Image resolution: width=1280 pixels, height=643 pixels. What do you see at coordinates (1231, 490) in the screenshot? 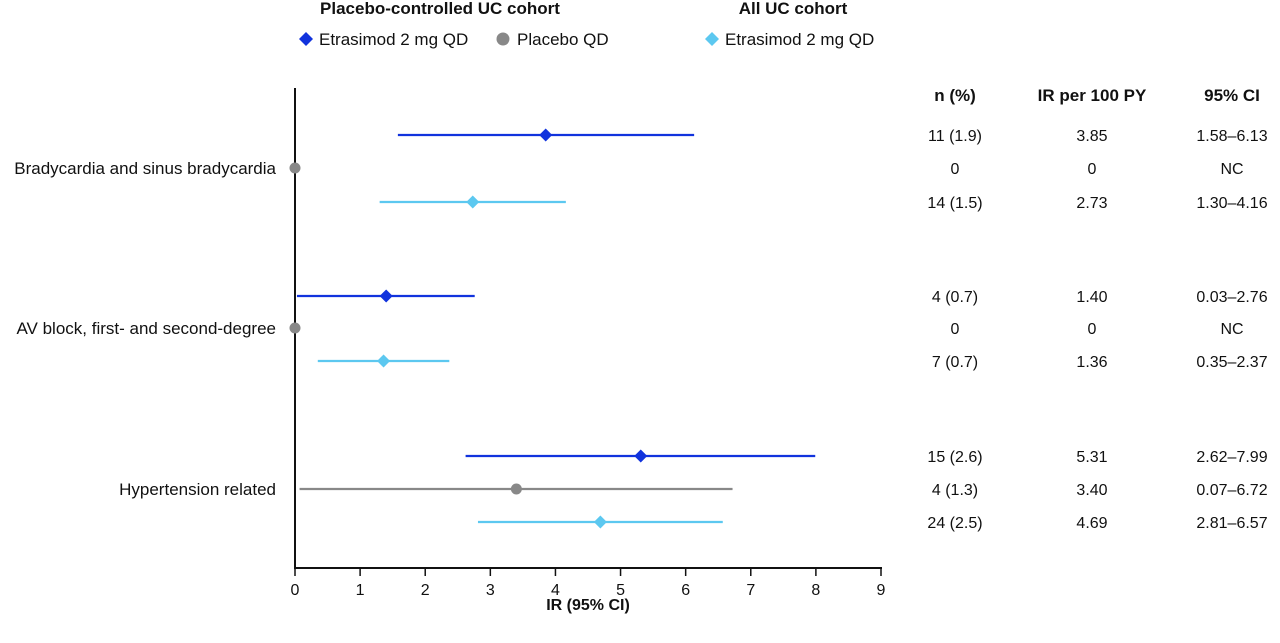
I see `cell-ci: 0.07–6.72` at bounding box center [1231, 490].